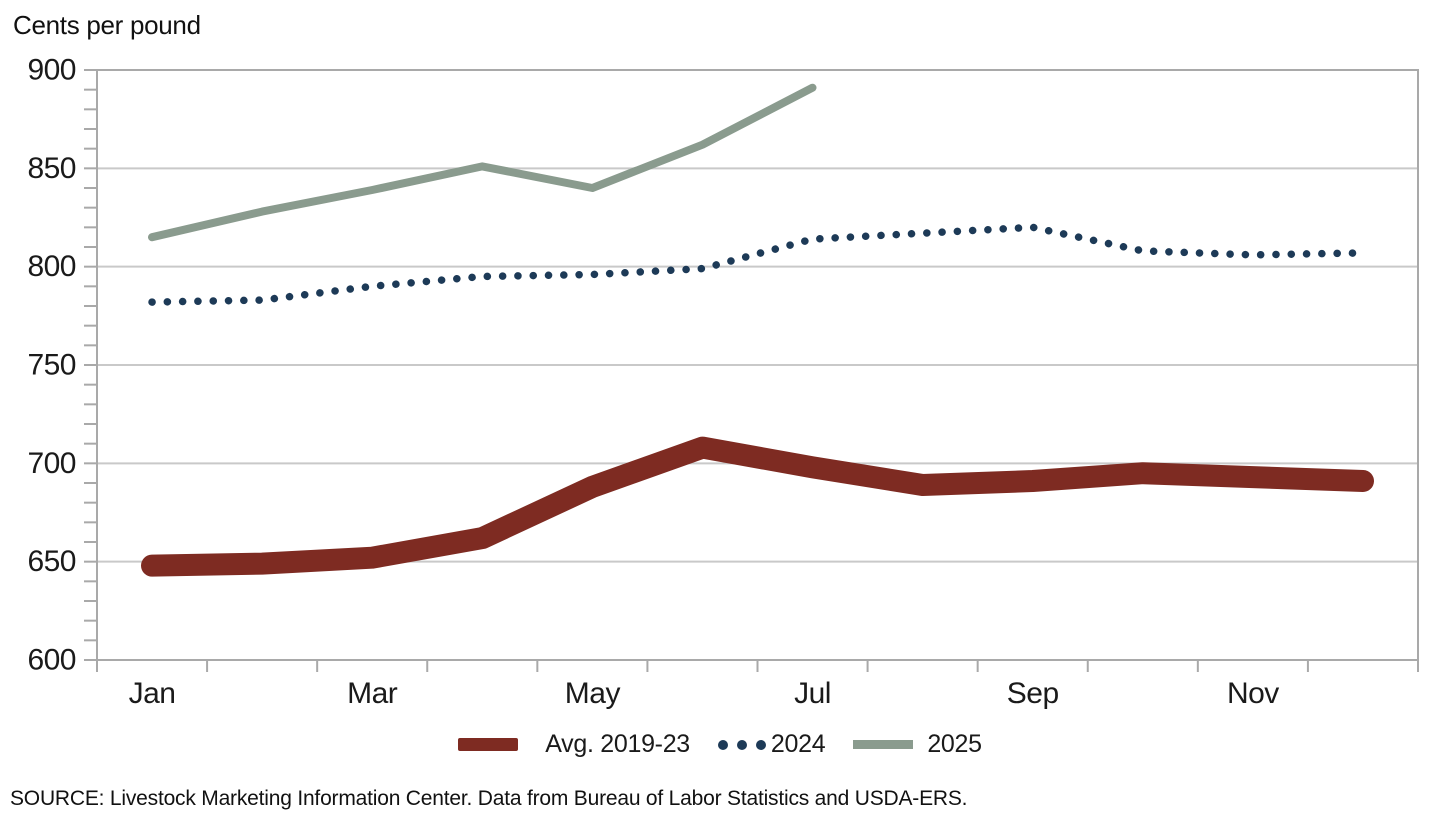 This screenshot has width=1440, height=831. Describe the element at coordinates (51, 70) in the screenshot. I see `y-axis-label-900: 900` at that location.